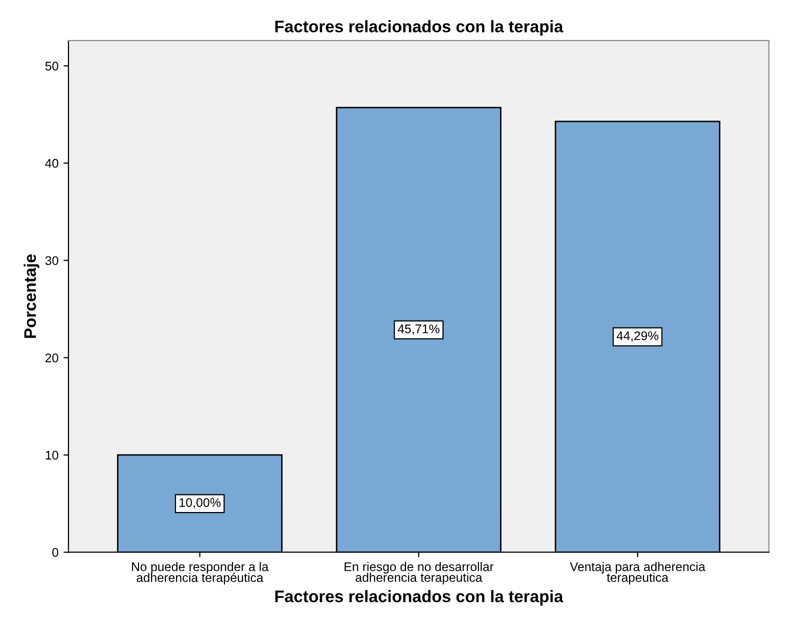 The height and width of the screenshot is (624, 787). What do you see at coordinates (200, 573) in the screenshot?
I see `x-tick-label: No puede responder a la adherencia terapéutica` at bounding box center [200, 573].